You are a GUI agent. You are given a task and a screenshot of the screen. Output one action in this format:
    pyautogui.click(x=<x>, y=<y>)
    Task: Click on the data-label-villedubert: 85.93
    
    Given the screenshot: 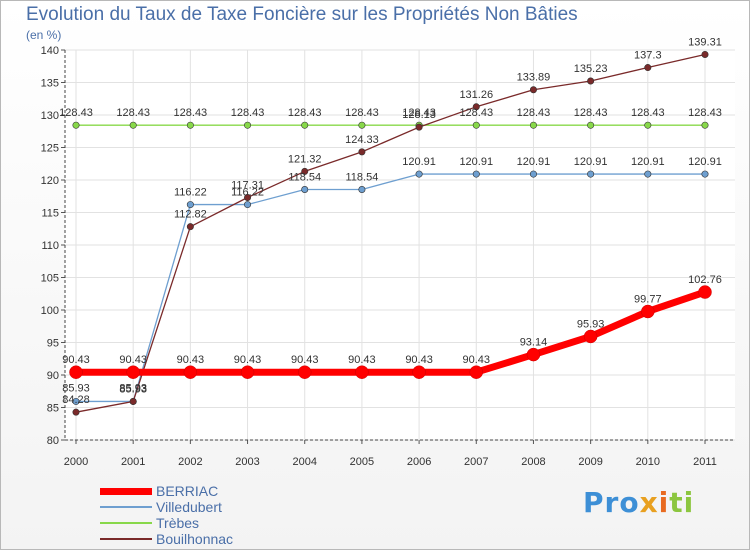 What is the action you would take?
    pyautogui.click(x=133, y=388)
    